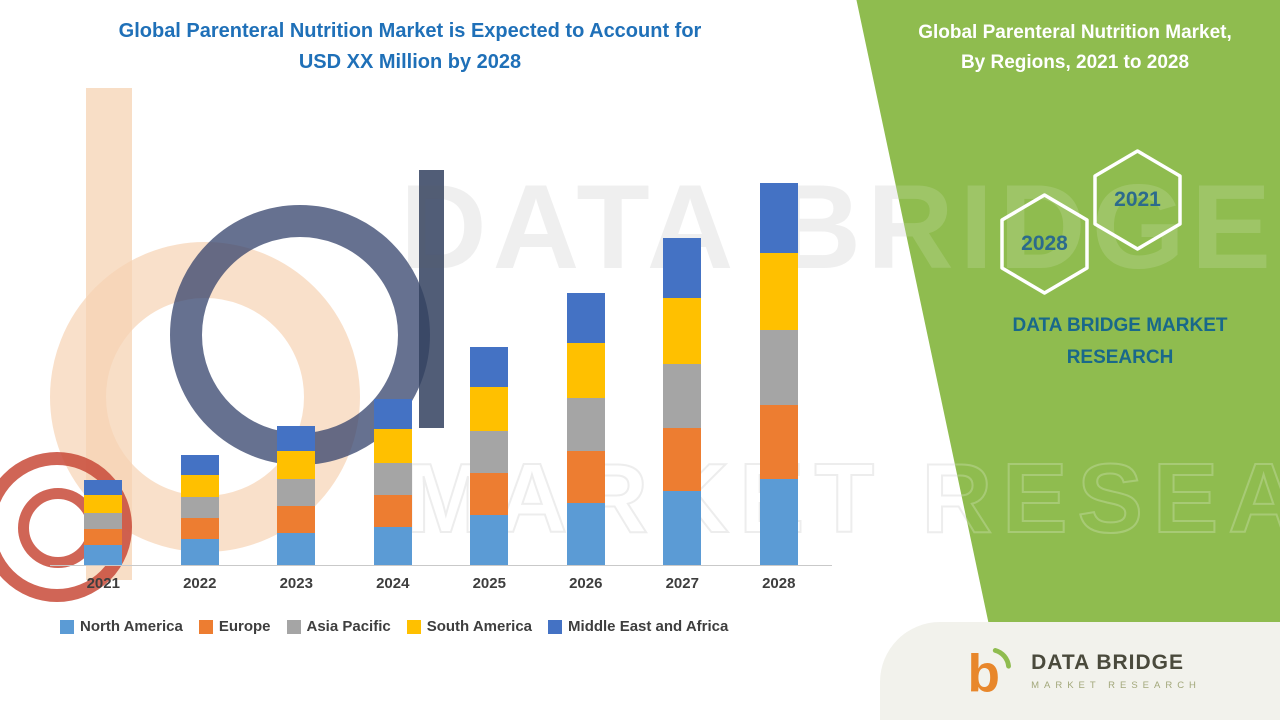 This screenshot has width=1280, height=720. What do you see at coordinates (479, 626) in the screenshot?
I see `legend-label: South America` at bounding box center [479, 626].